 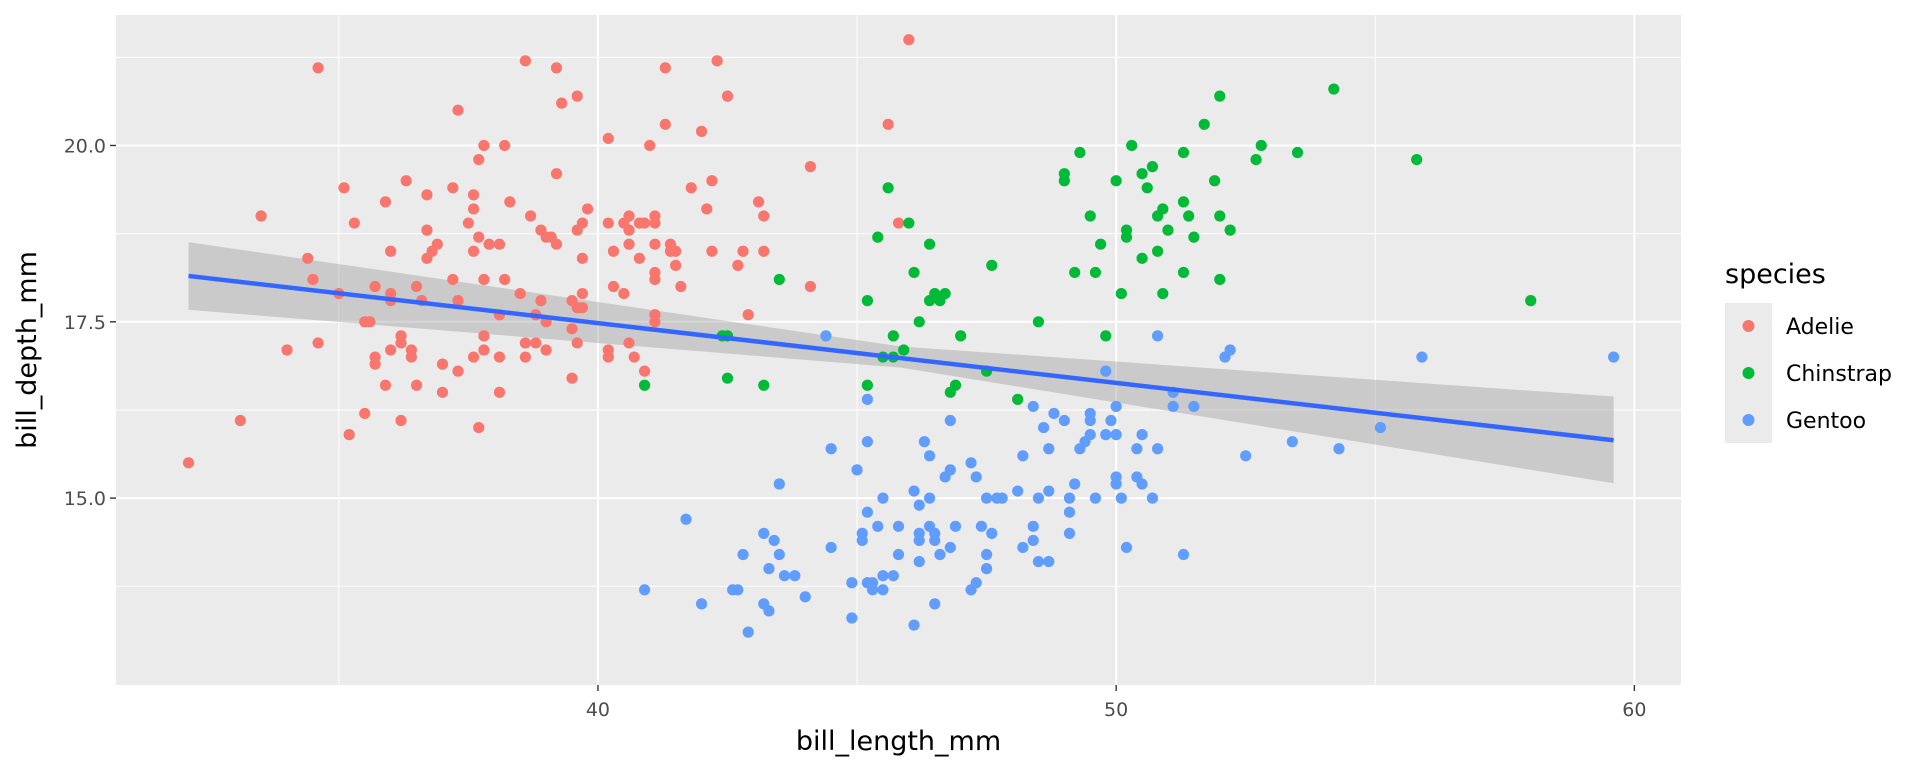 I want to click on x-tick-label: 40, so click(x=598, y=710).